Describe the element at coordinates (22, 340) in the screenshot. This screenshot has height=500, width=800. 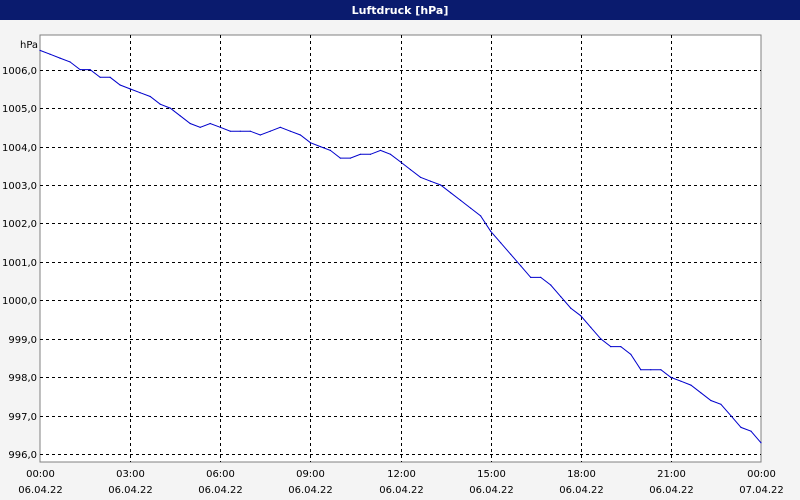
I see `y-tick-label: 999,0` at that location.